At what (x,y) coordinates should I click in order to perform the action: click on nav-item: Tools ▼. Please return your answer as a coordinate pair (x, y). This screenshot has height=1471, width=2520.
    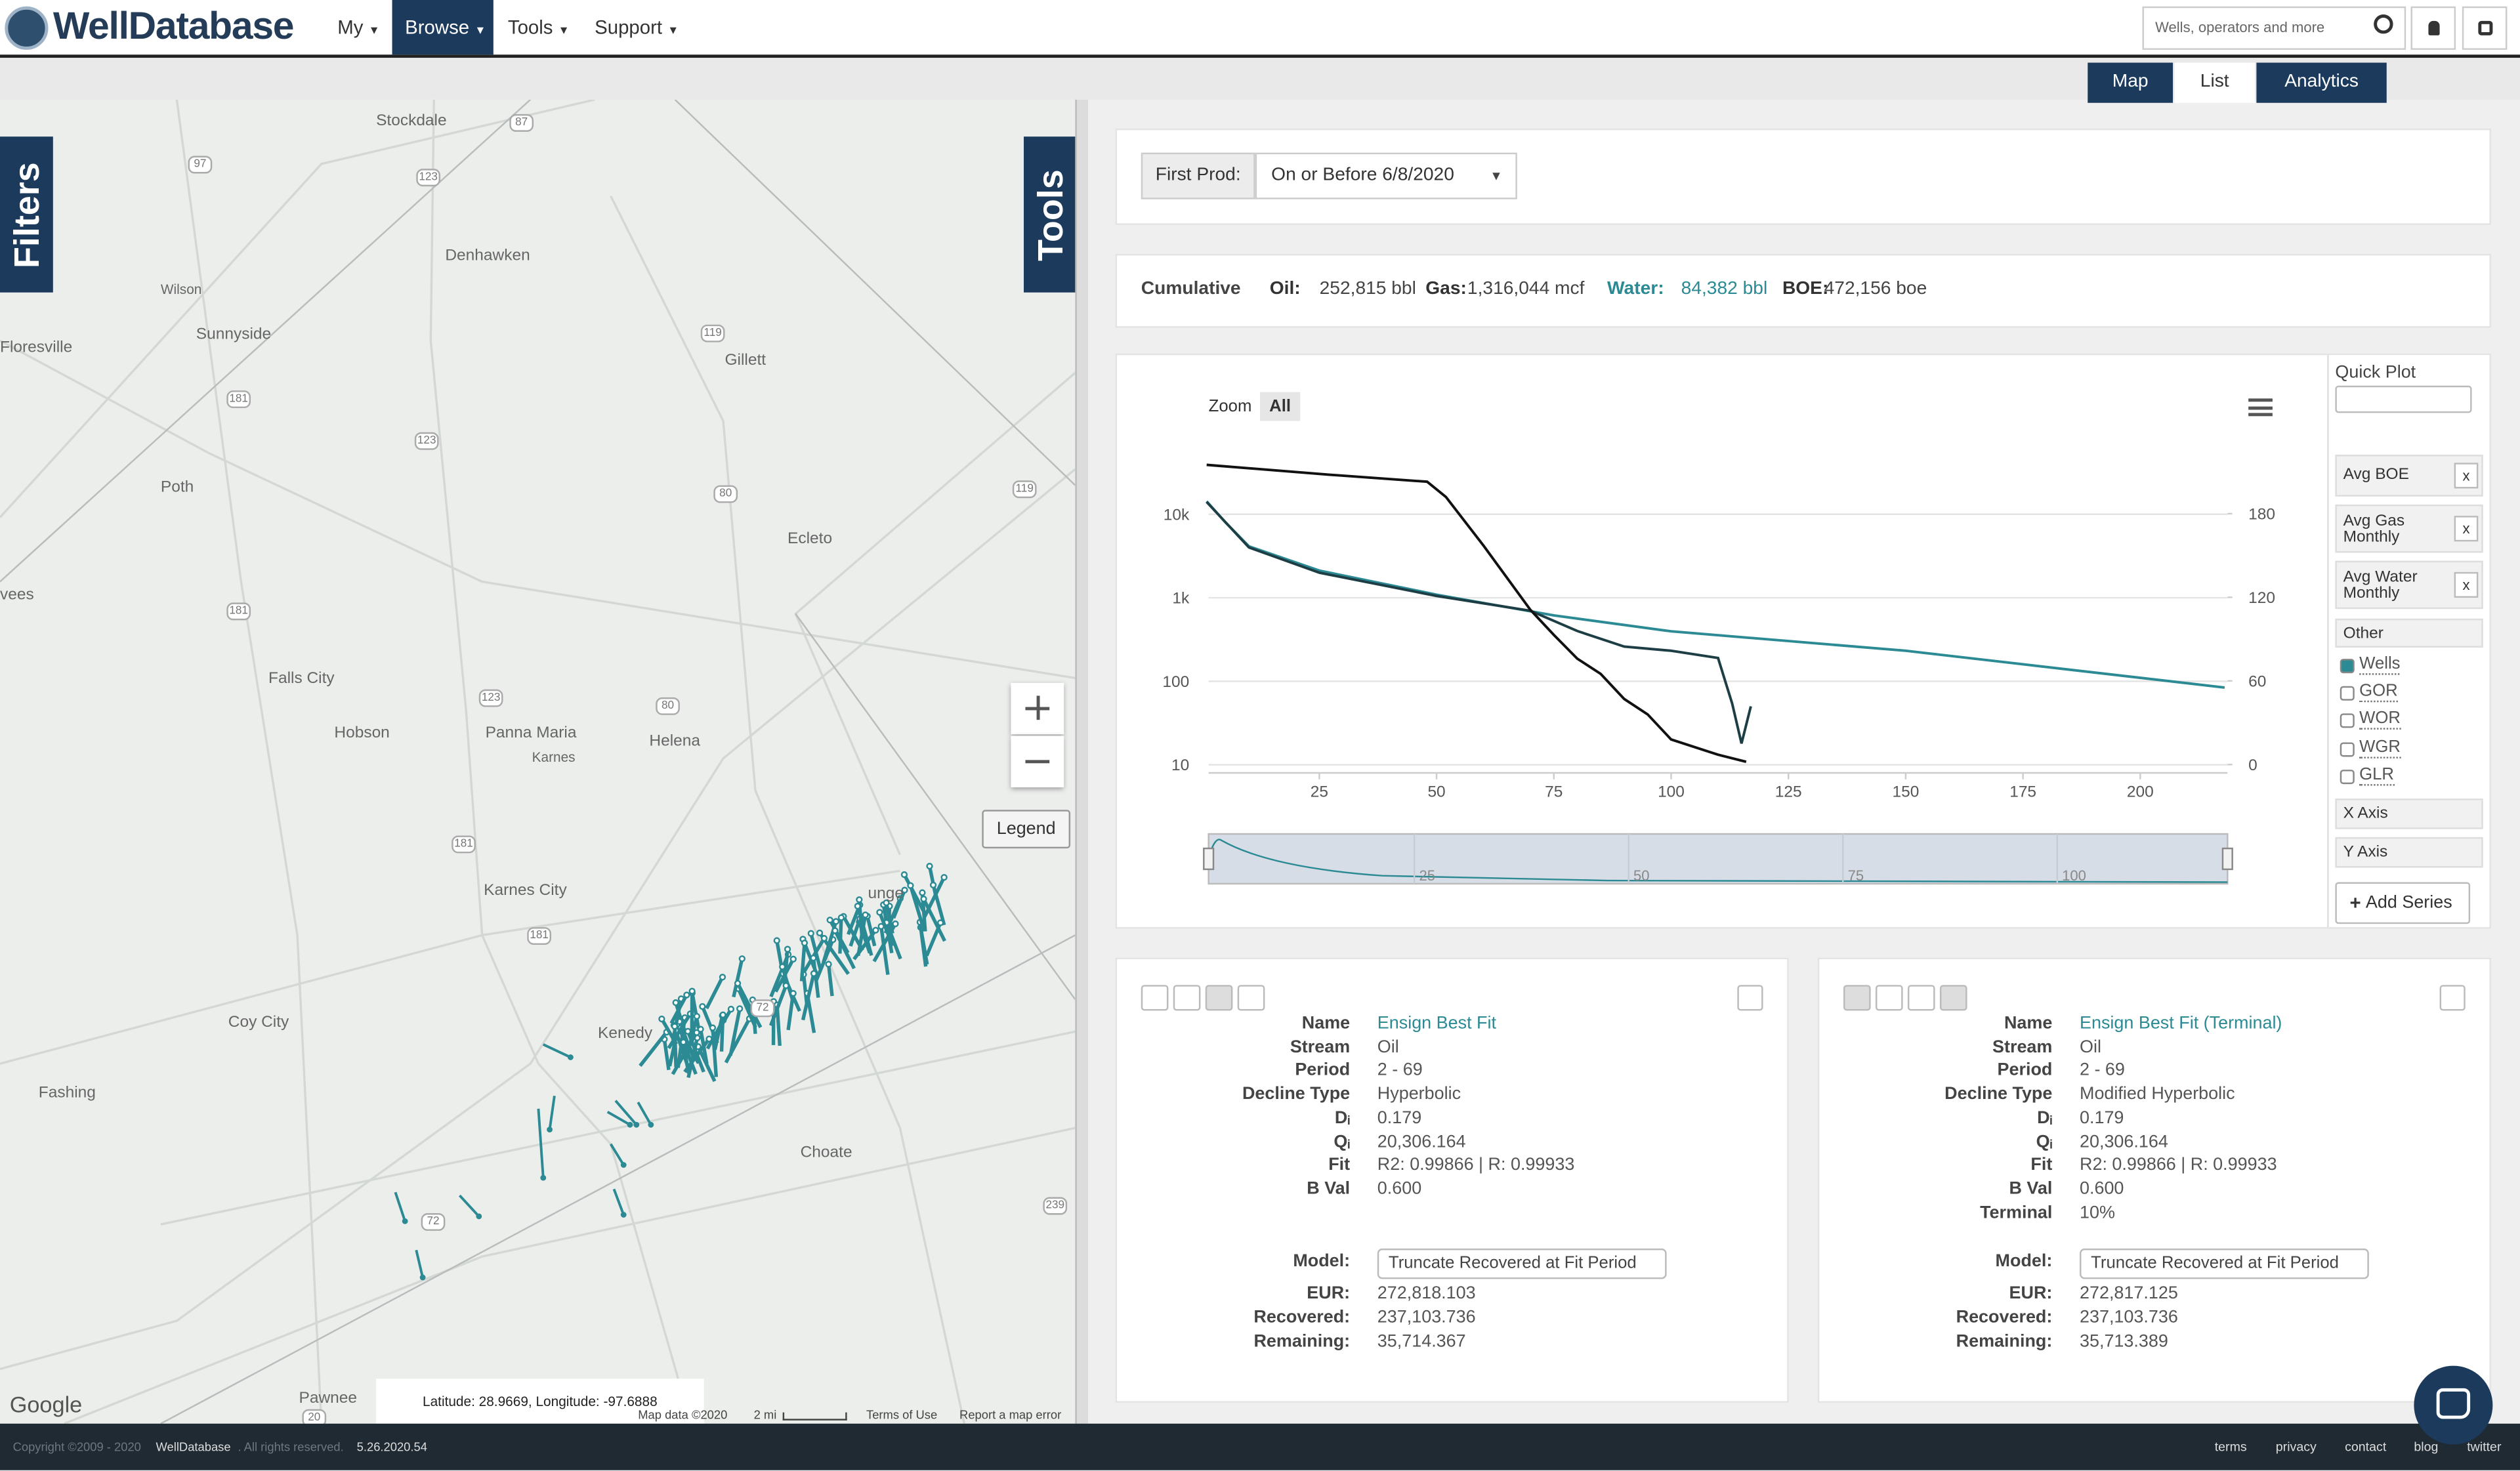
    Looking at the image, I should click on (538, 27).